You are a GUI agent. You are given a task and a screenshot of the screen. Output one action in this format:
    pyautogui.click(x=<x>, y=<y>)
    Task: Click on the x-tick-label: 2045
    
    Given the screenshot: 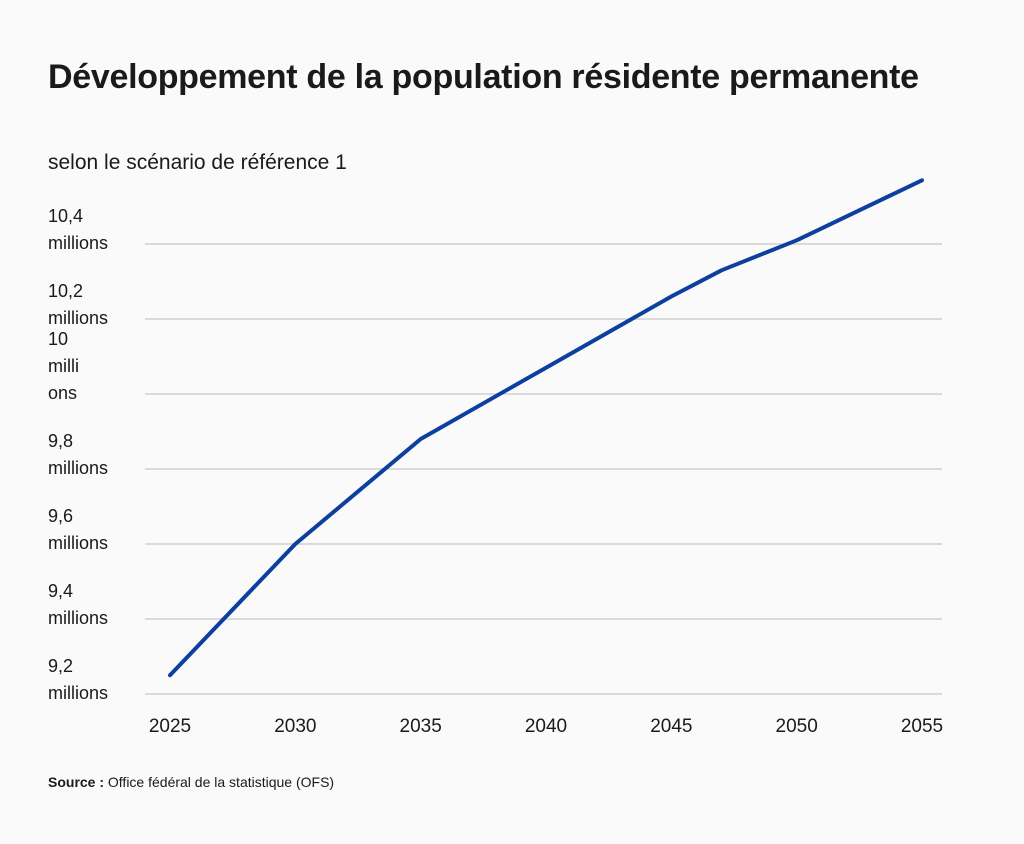 What is the action you would take?
    pyautogui.click(x=671, y=726)
    